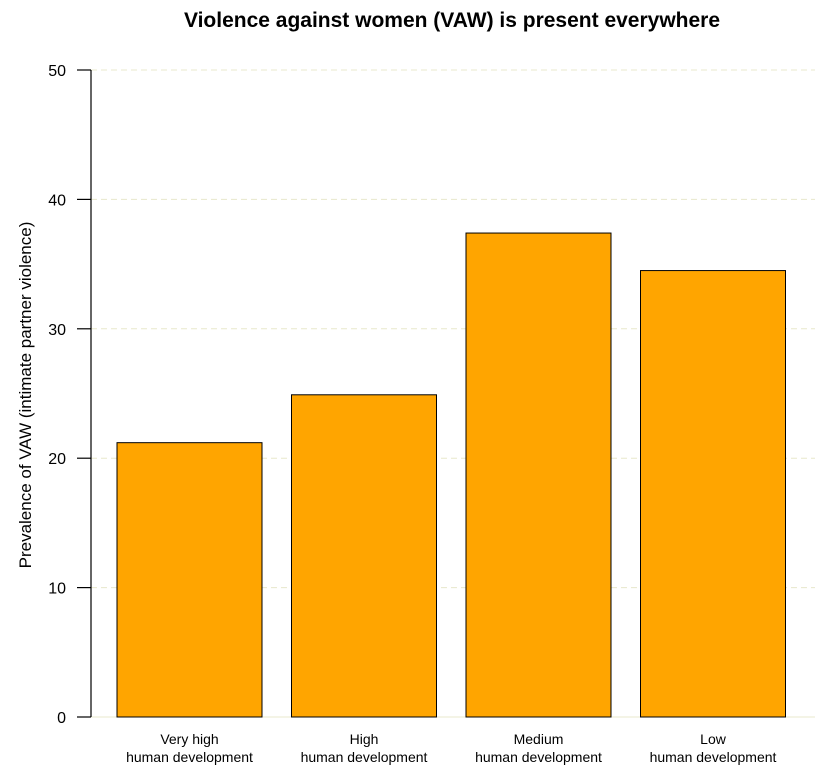  Describe the element at coordinates (189, 739) in the screenshot. I see `x-tick-label: Very high` at that location.